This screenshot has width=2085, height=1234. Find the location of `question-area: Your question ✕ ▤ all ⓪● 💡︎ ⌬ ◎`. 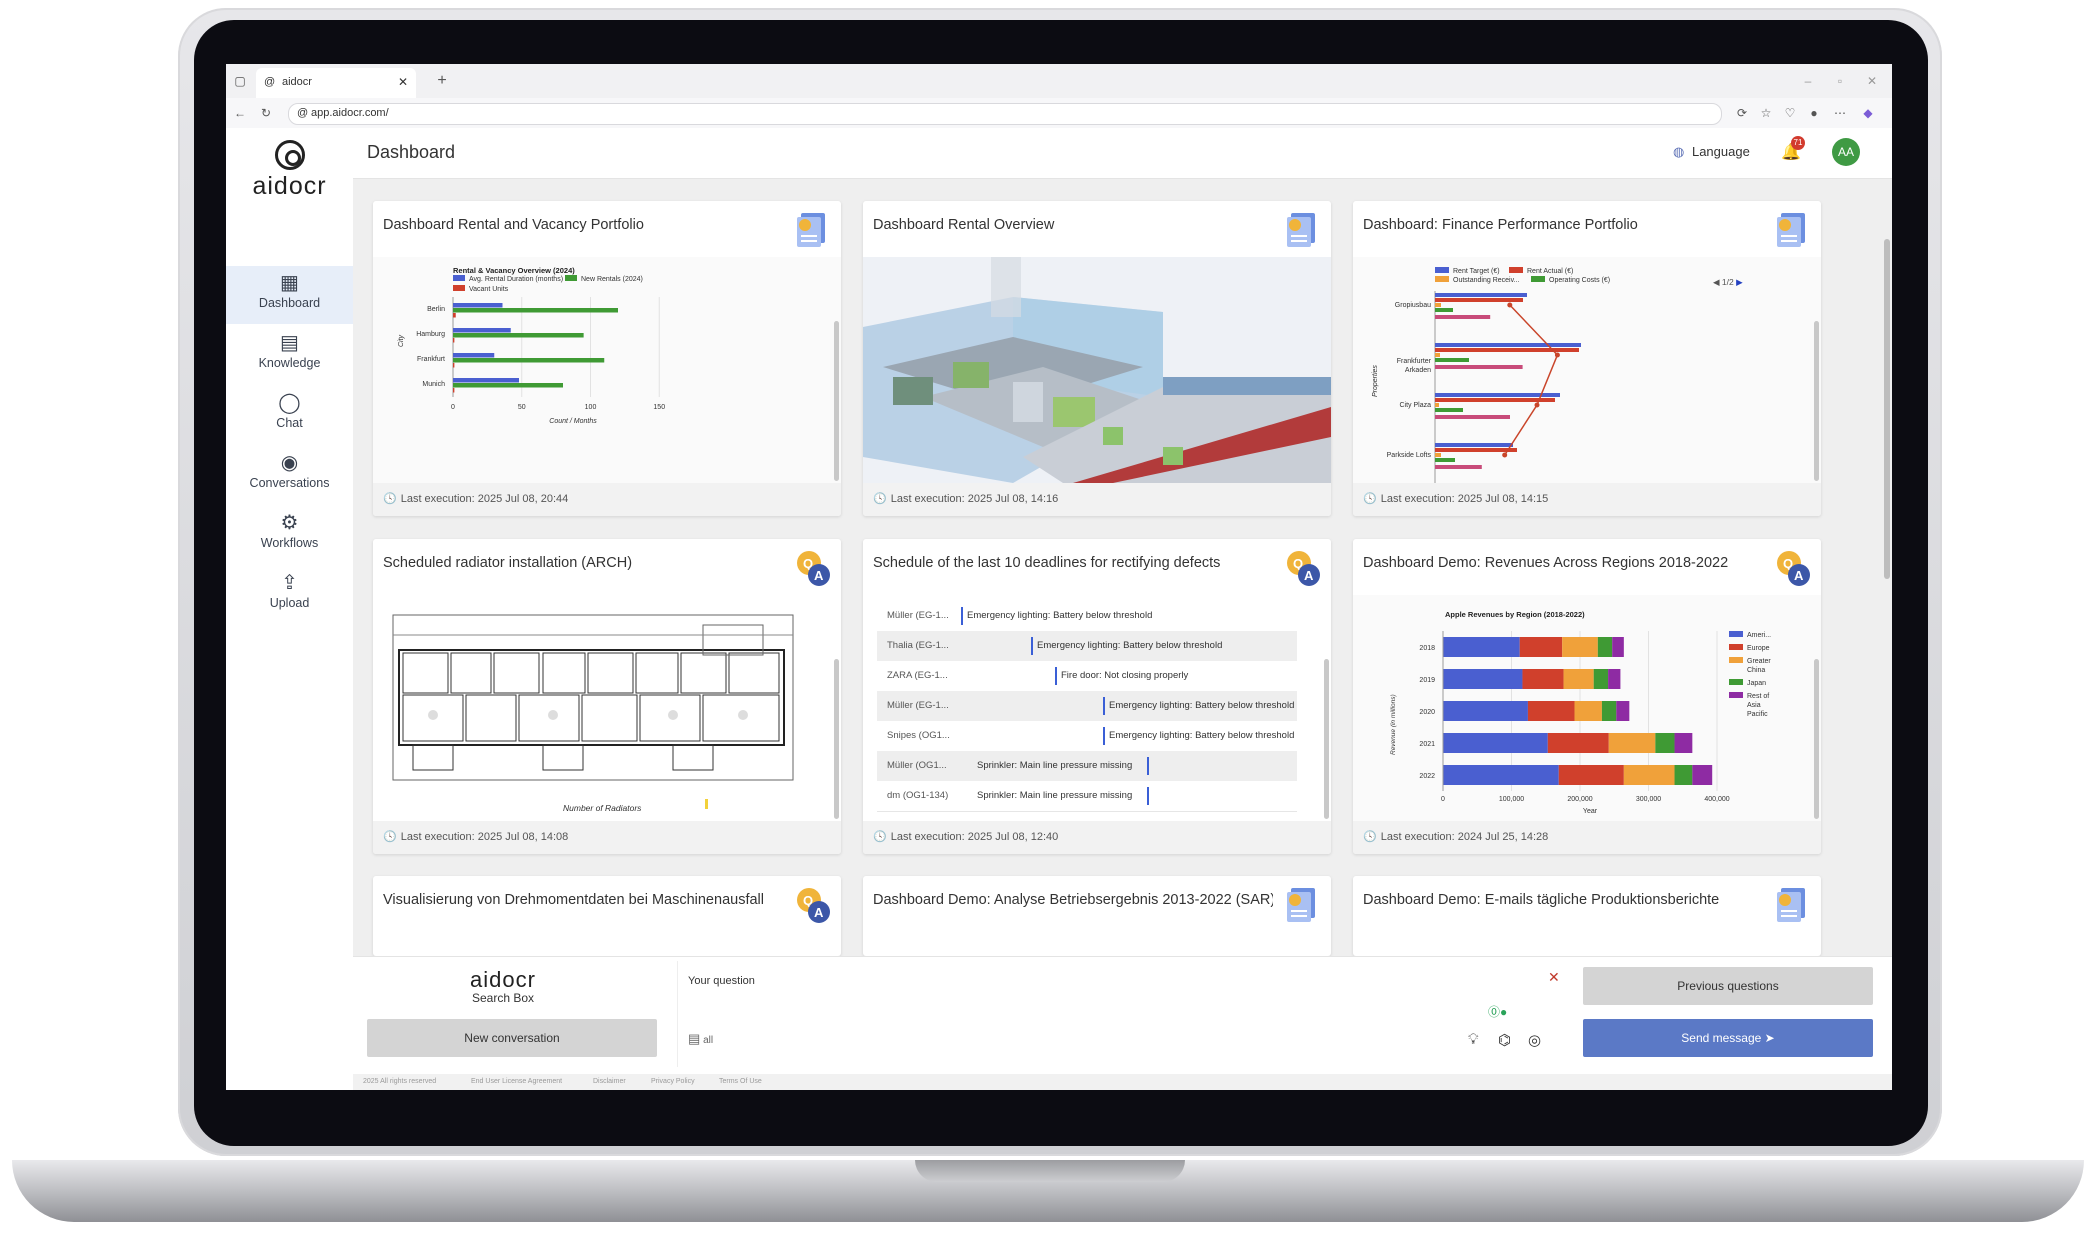

question-area: Your question ✕ ▤ all ⓪● 💡︎ ⌬ ◎ is located at coordinates (1118, 1014).